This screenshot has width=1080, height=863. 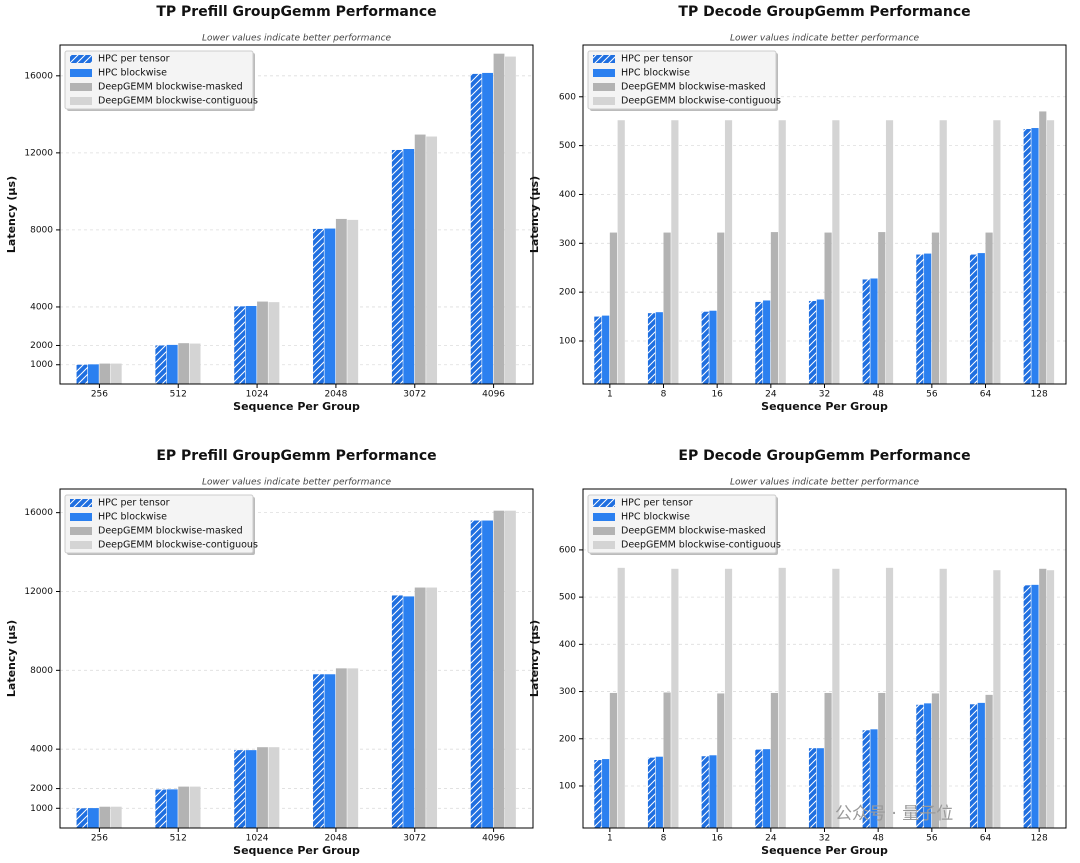 What do you see at coordinates (567, 550) in the screenshot?
I see `y-tick-label: 600` at bounding box center [567, 550].